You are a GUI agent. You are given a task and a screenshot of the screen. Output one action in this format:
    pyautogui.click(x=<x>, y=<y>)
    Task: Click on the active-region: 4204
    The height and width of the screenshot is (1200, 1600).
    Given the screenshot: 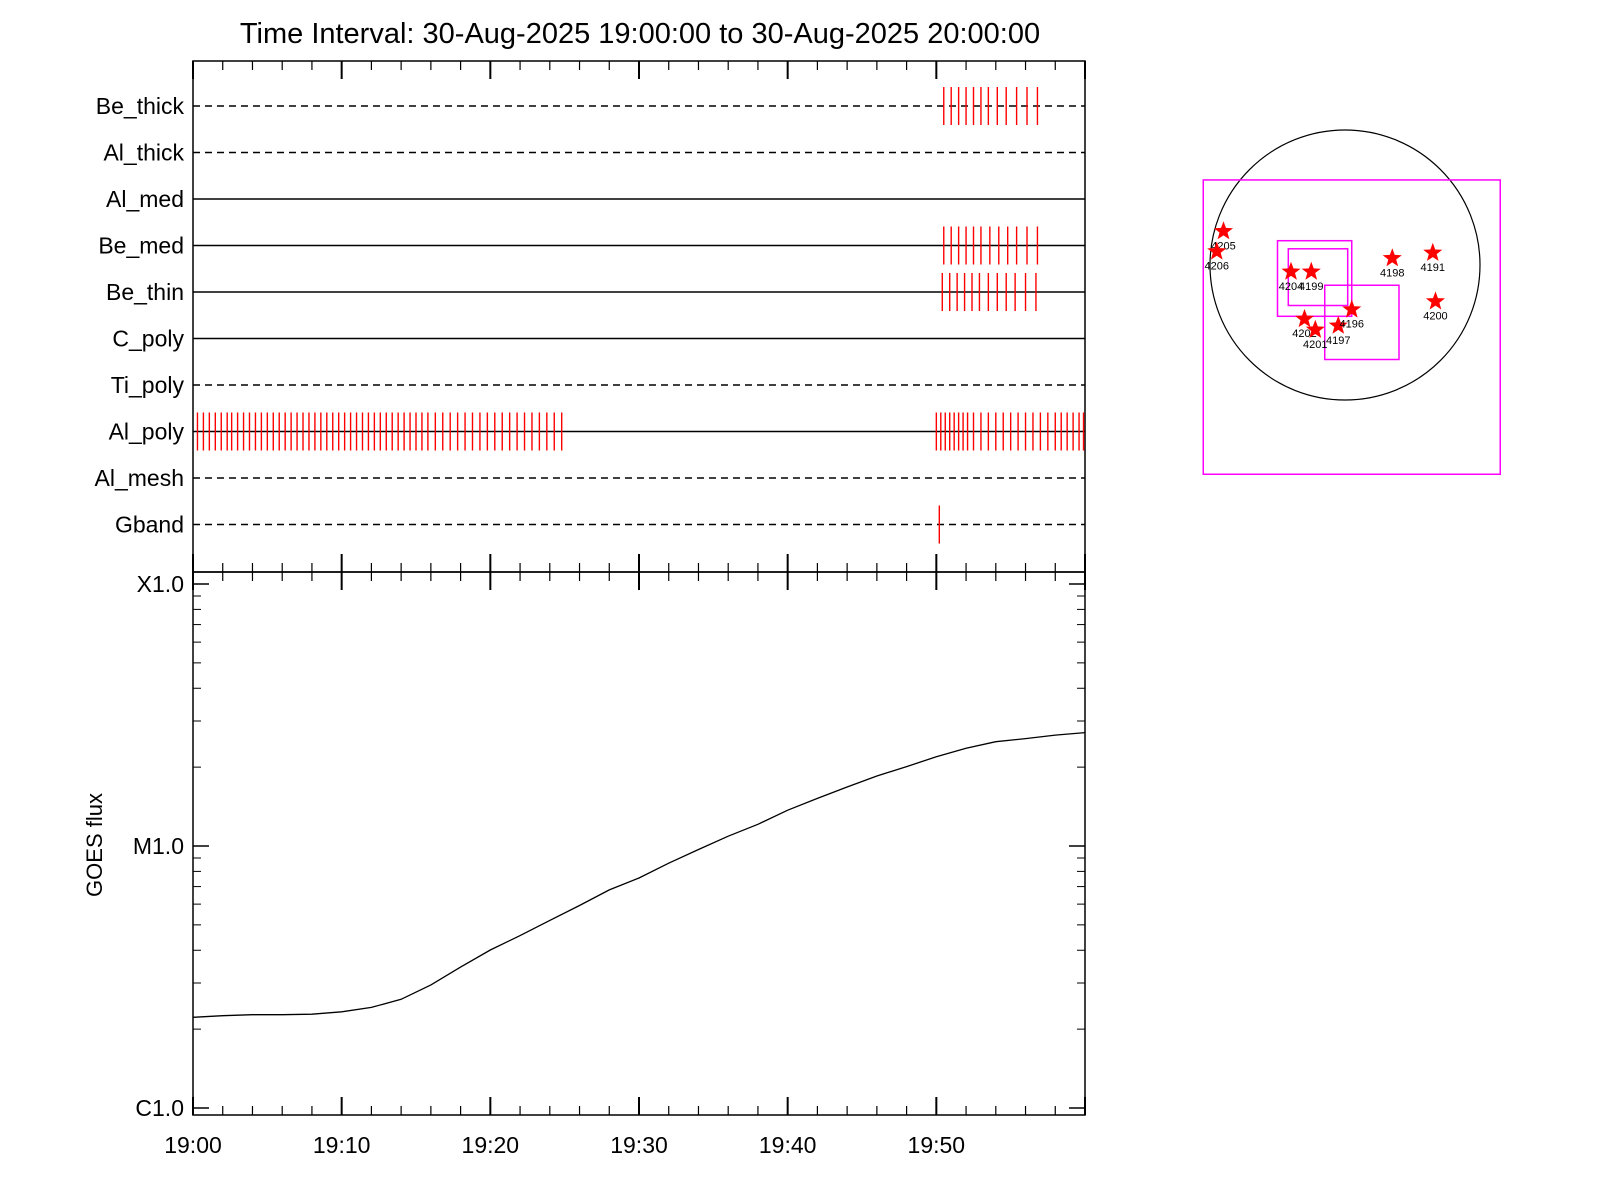 What is the action you would take?
    pyautogui.click(x=1291, y=277)
    